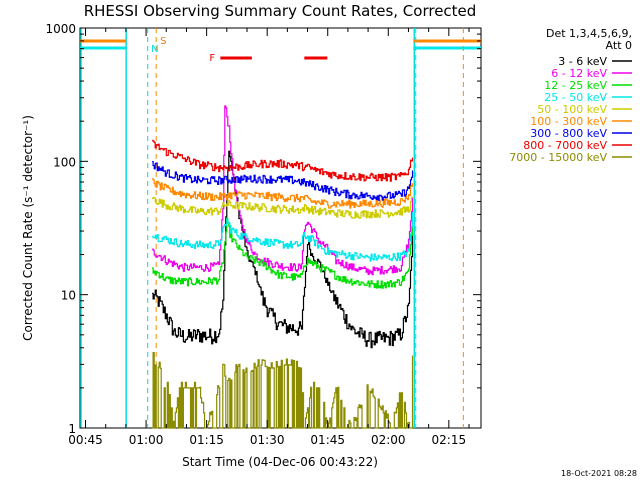 The height and width of the screenshot is (480, 640). Describe the element at coordinates (68, 296) in the screenshot. I see `y-tick-label: 10` at that location.